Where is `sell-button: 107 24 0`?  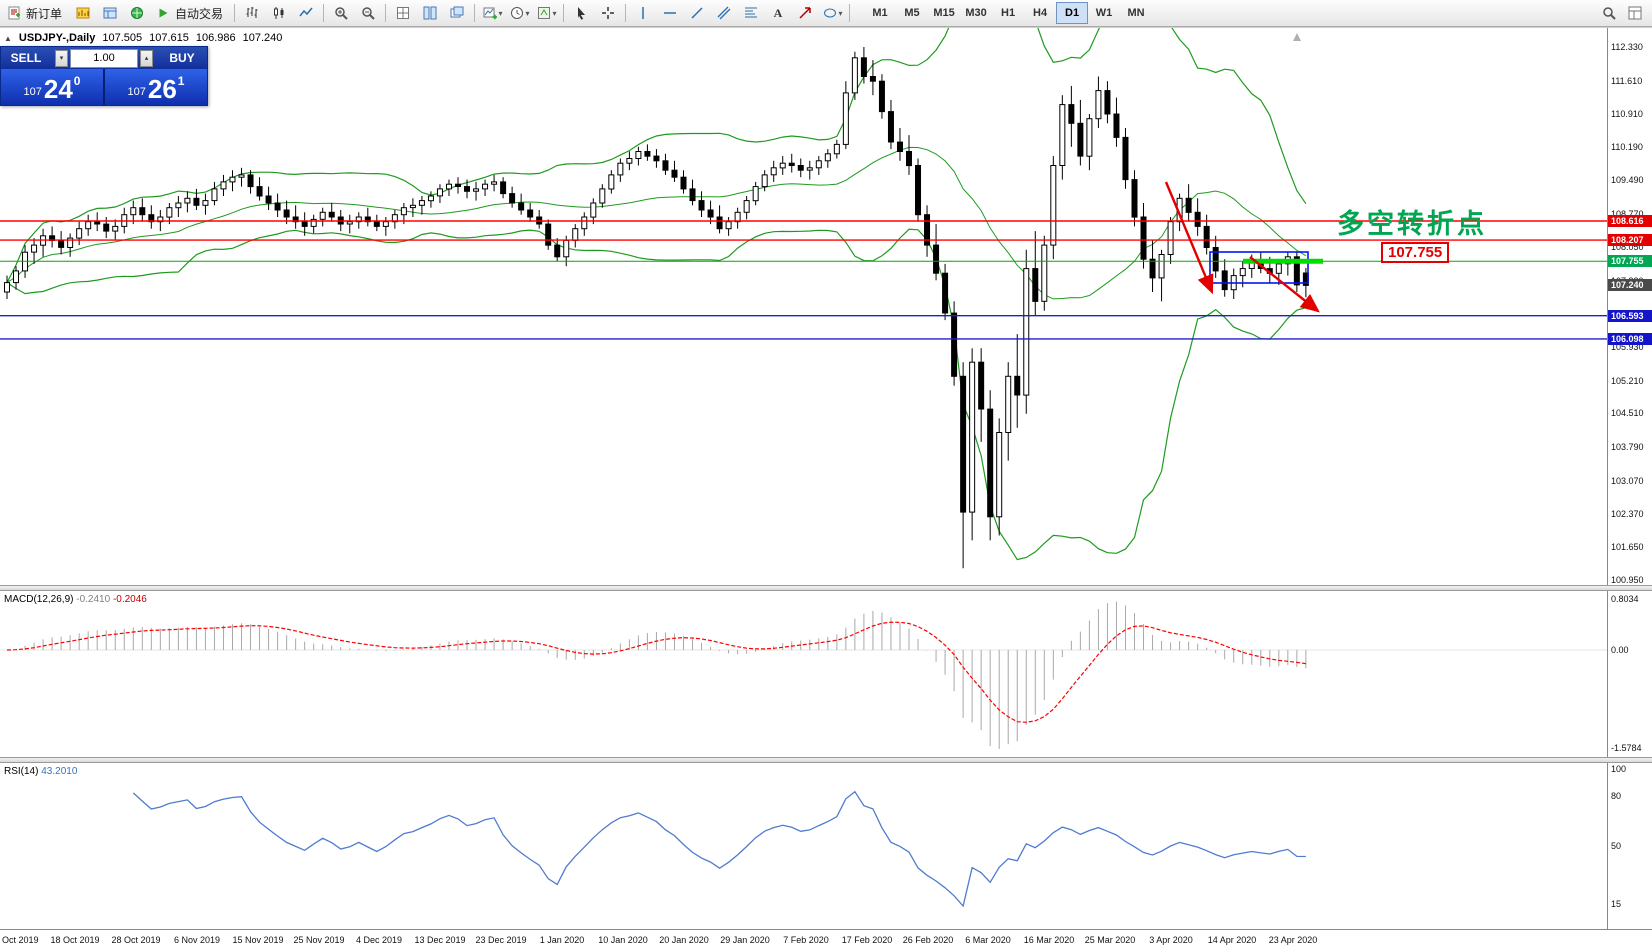 sell-button: 107 24 0 is located at coordinates (52, 87).